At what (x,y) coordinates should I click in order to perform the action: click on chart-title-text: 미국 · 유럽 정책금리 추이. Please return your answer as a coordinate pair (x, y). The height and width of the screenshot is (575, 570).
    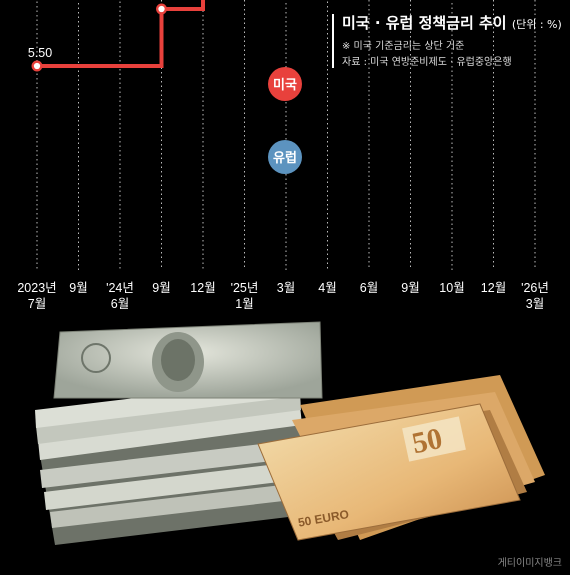
    Looking at the image, I should click on (424, 23).